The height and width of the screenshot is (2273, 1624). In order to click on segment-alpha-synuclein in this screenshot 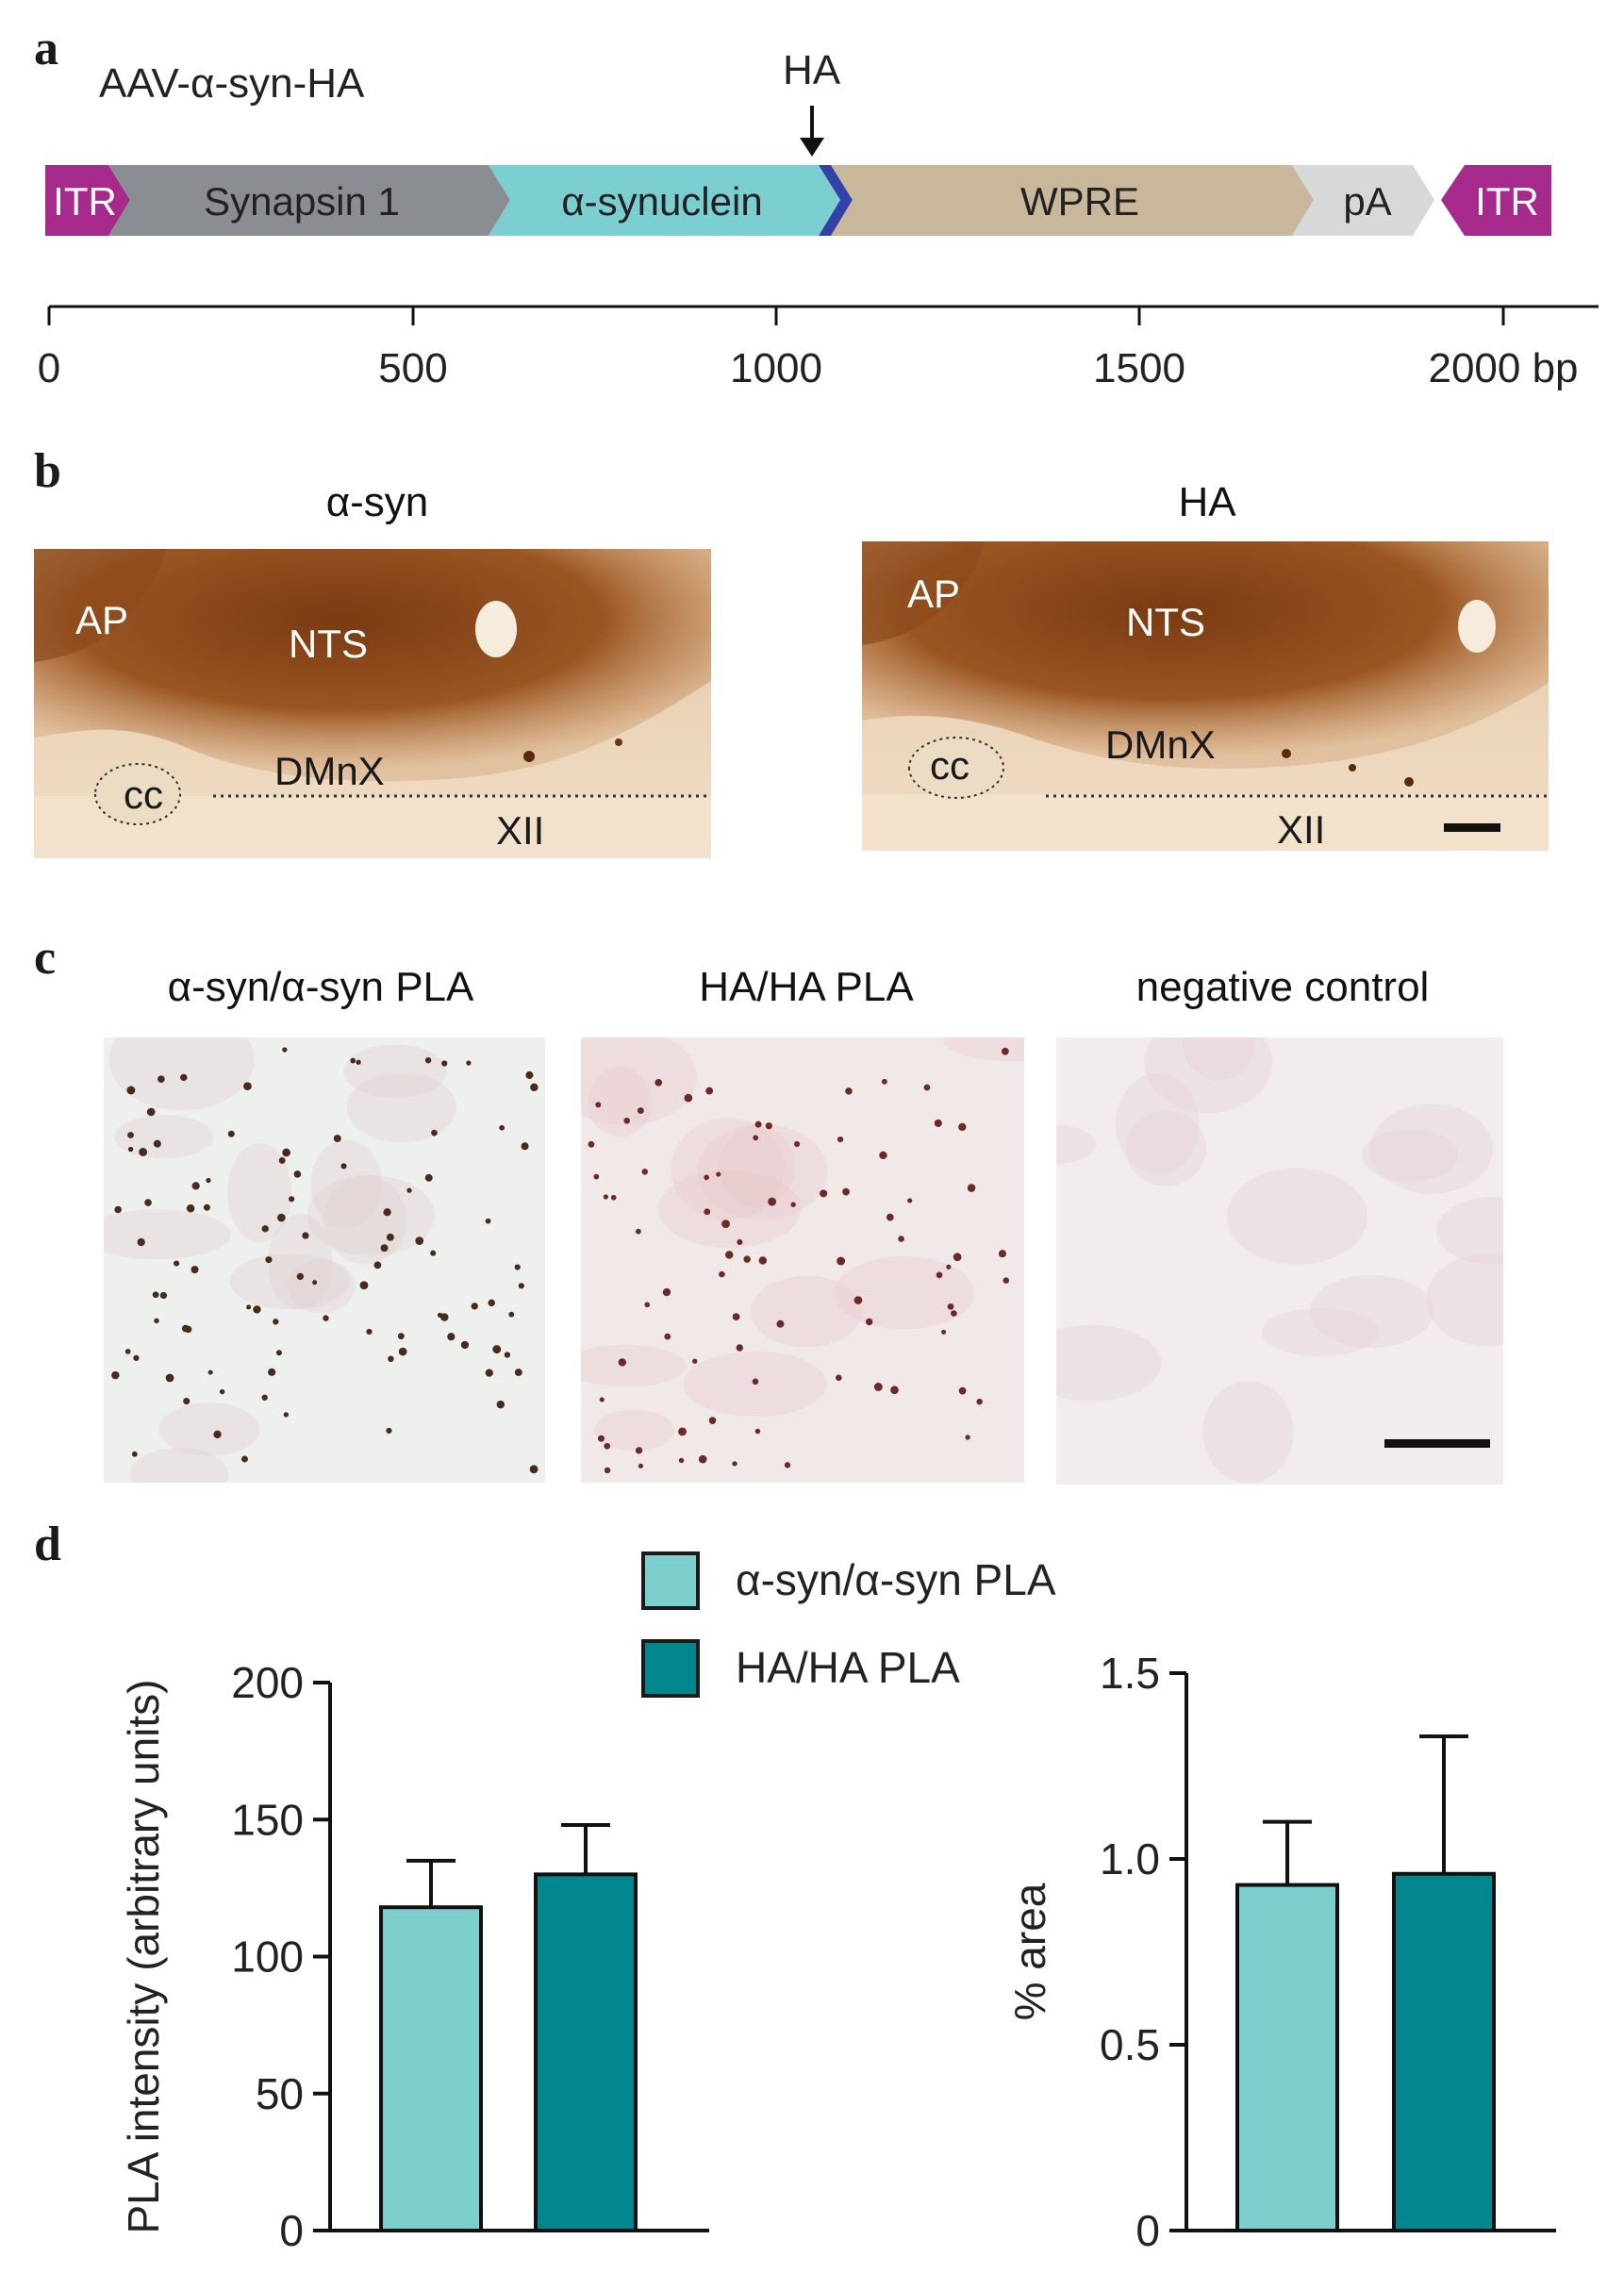, I will do `click(664, 200)`.